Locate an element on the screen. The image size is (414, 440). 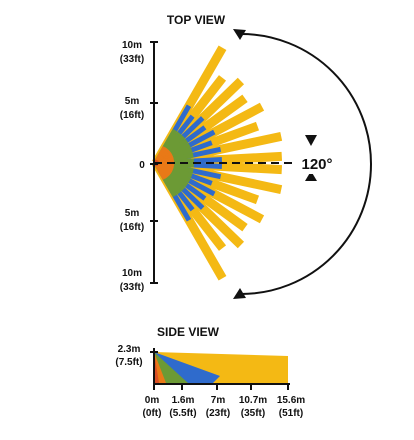
side-zone-origin is located at coordinates (156, 367).